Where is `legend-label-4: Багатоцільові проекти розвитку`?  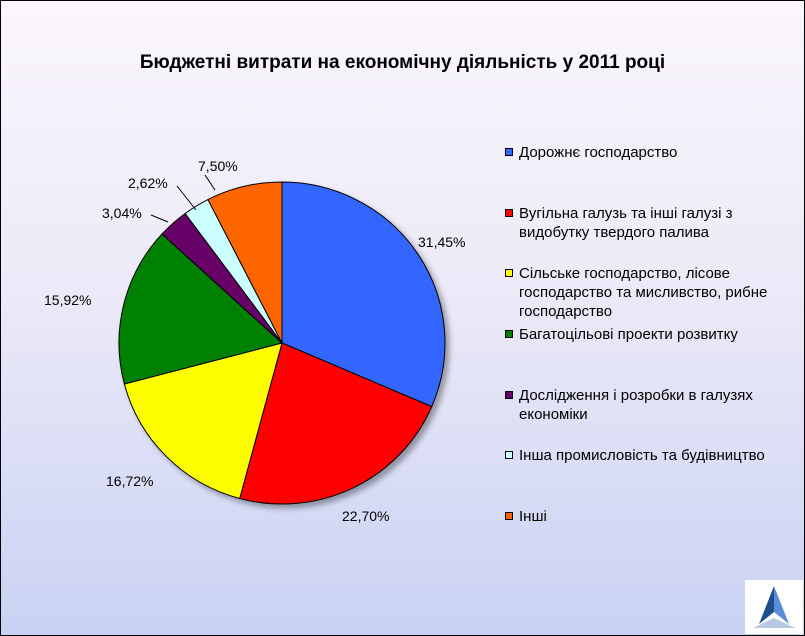 legend-label-4: Багатоцільові проекти розвитку is located at coordinates (628, 334).